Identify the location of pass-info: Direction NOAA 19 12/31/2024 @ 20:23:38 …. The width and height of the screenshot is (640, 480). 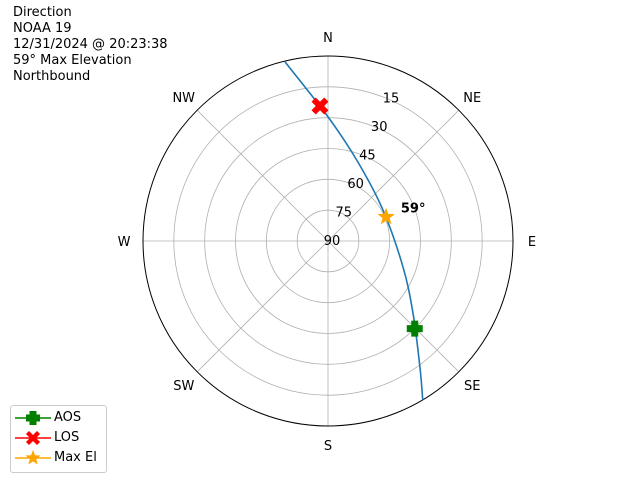
(90, 45).